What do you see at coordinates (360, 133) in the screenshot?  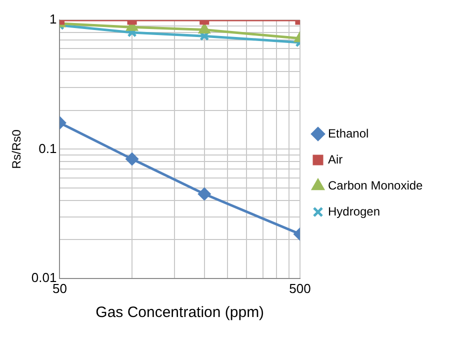 I see `legend-label: Ethanol` at bounding box center [360, 133].